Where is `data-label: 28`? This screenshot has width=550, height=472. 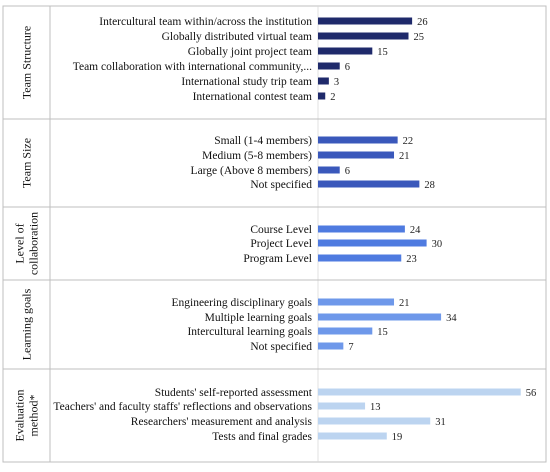 data-label: 28 is located at coordinates (429, 185).